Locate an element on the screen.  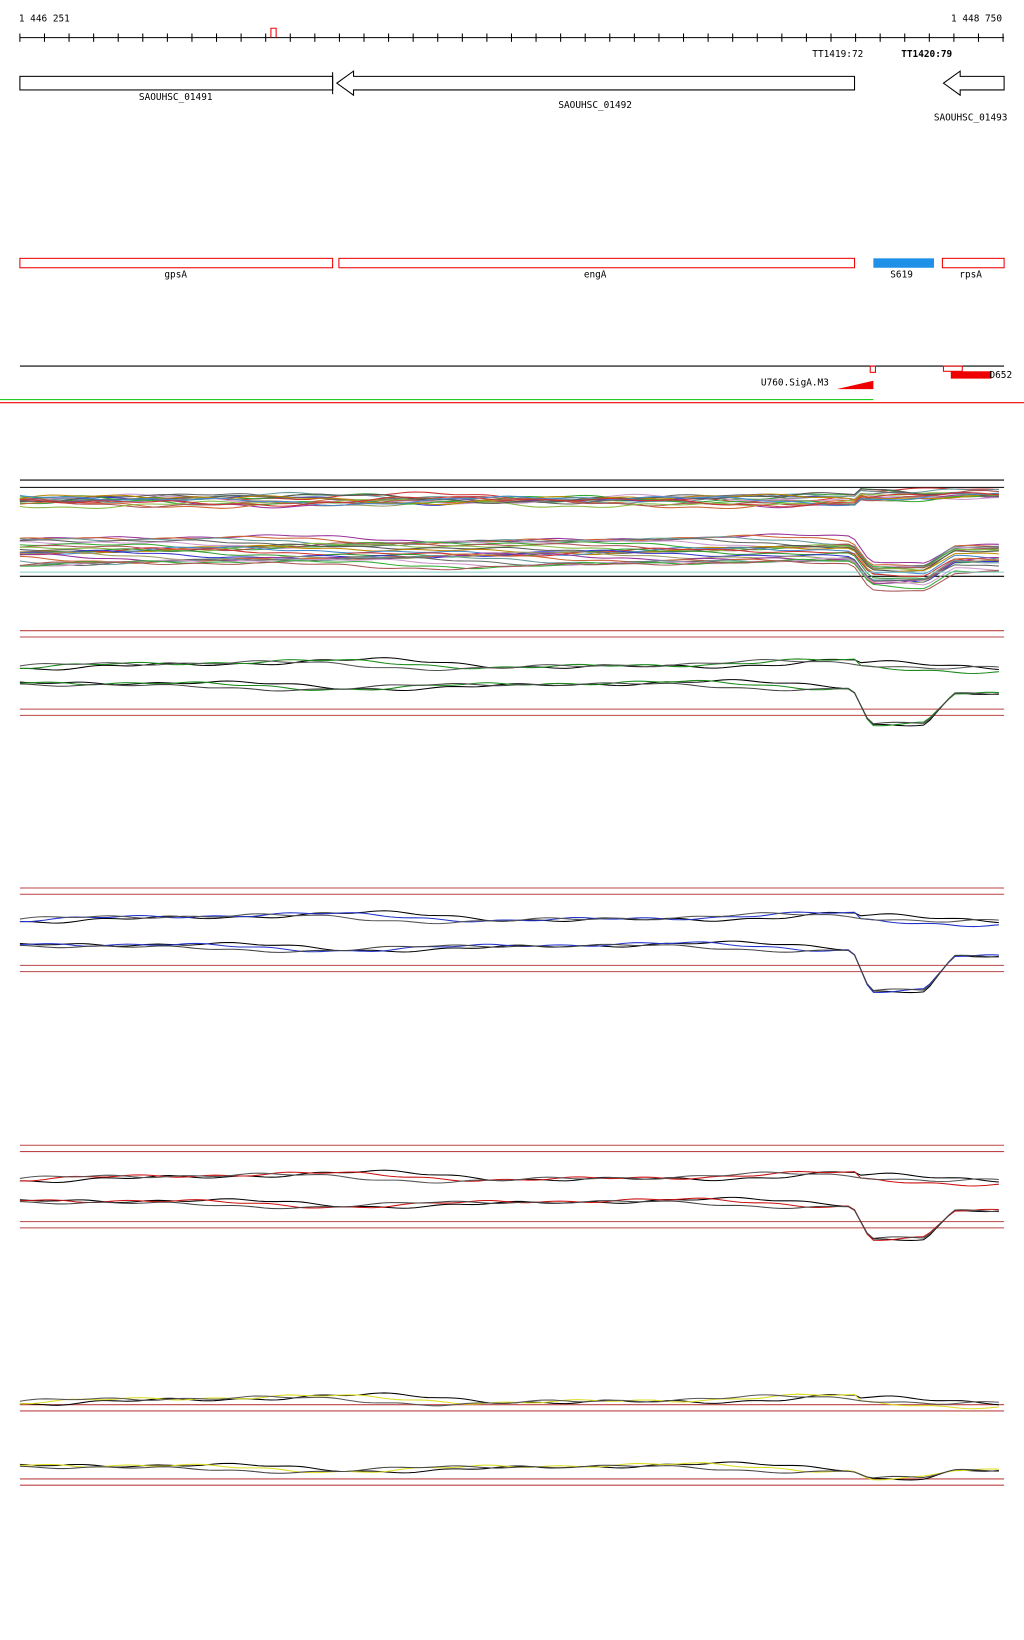
terminator-label: TT1419:72 is located at coordinates (837, 54).